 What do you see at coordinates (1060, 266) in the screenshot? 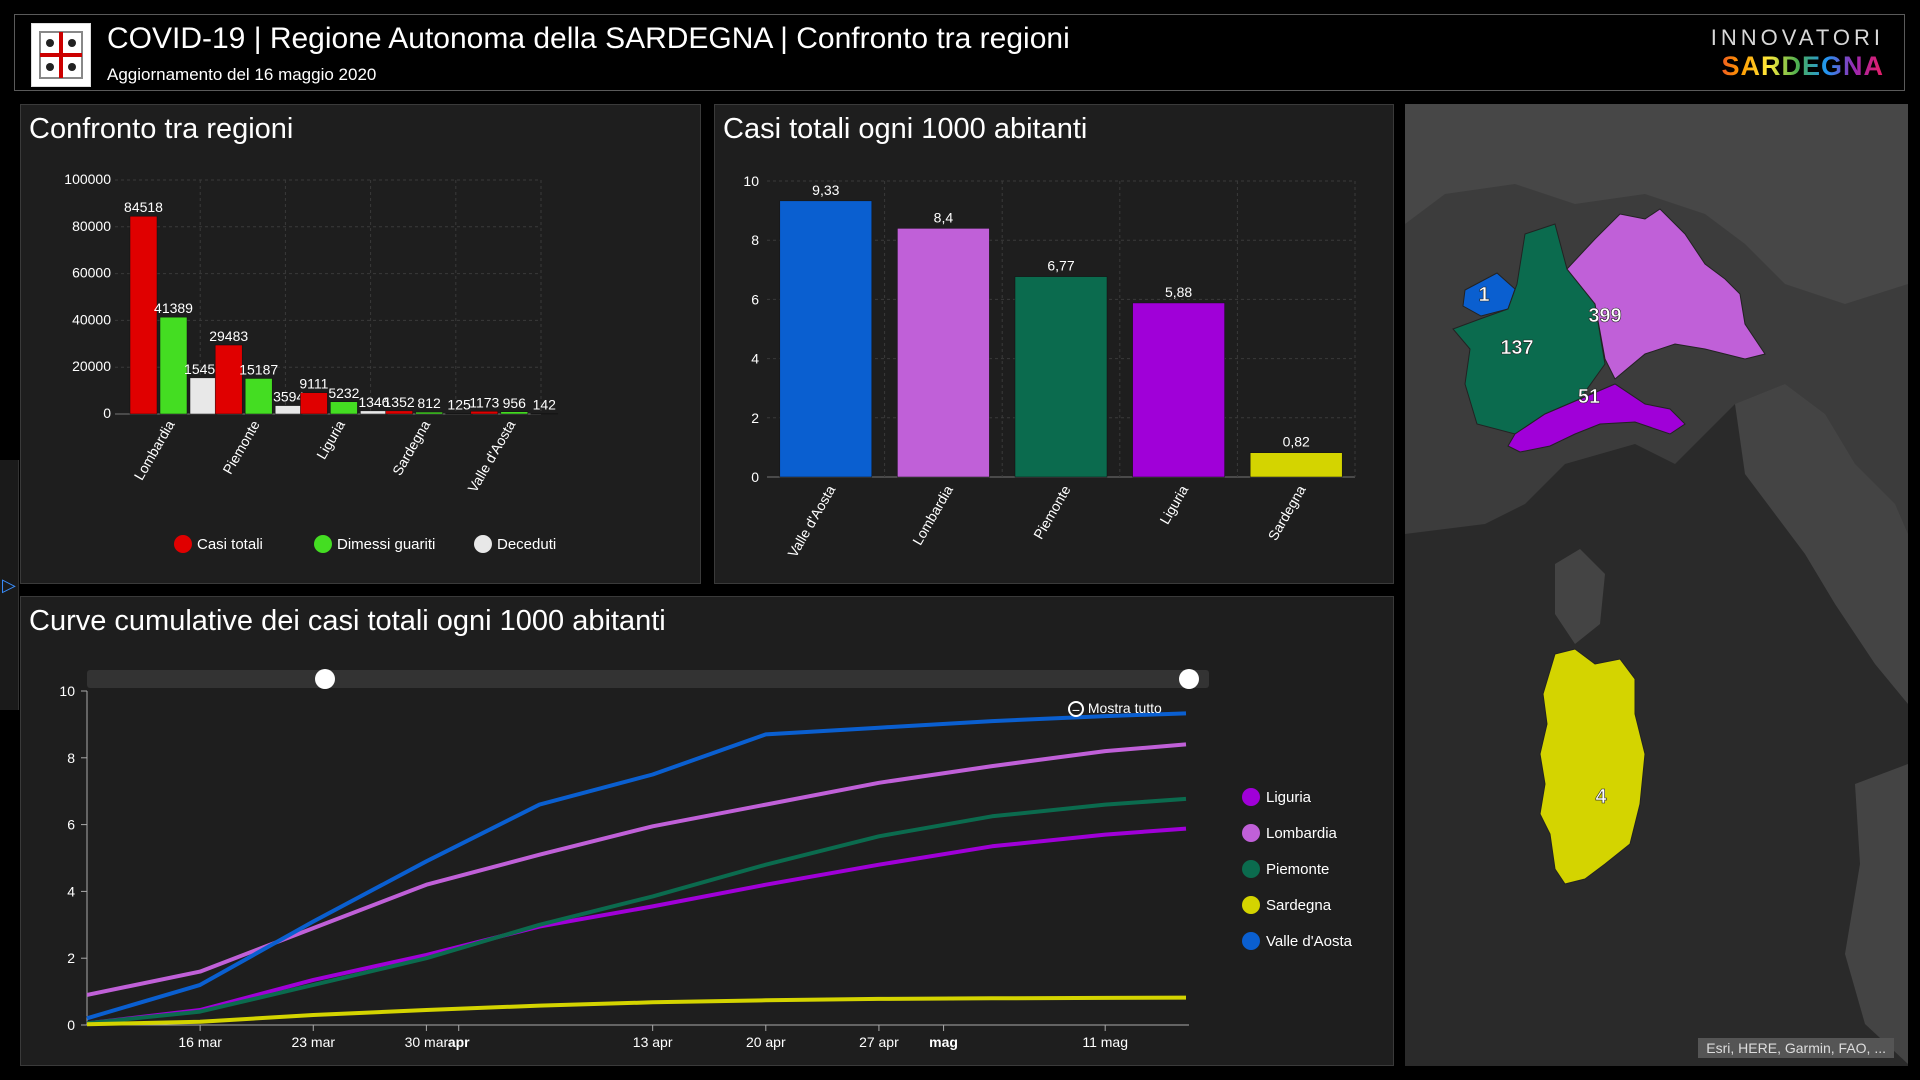
I see `data-label: 6,77` at bounding box center [1060, 266].